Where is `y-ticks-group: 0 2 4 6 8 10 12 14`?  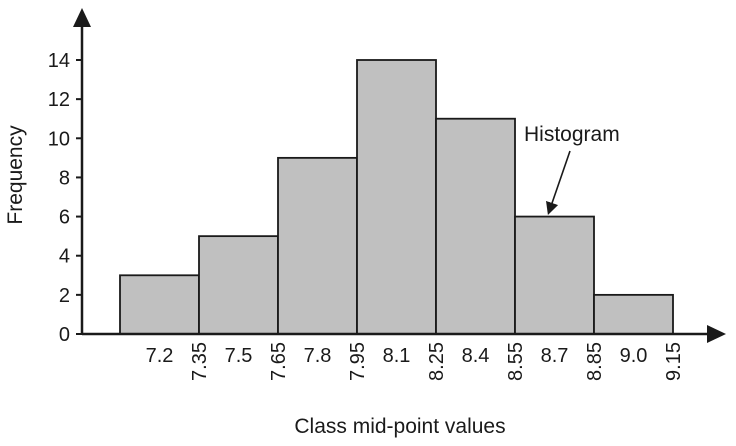 y-ticks-group: 0 2 4 6 8 10 12 14 is located at coordinates (65, 198).